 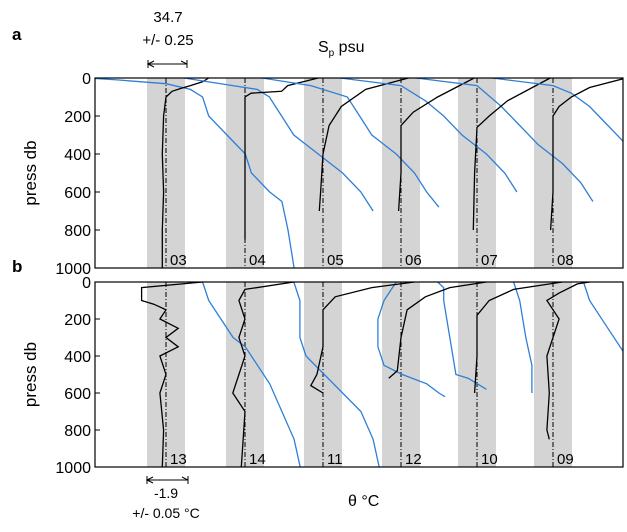 What do you see at coordinates (257, 260) in the screenshot?
I see `station-label-04: 04` at bounding box center [257, 260].